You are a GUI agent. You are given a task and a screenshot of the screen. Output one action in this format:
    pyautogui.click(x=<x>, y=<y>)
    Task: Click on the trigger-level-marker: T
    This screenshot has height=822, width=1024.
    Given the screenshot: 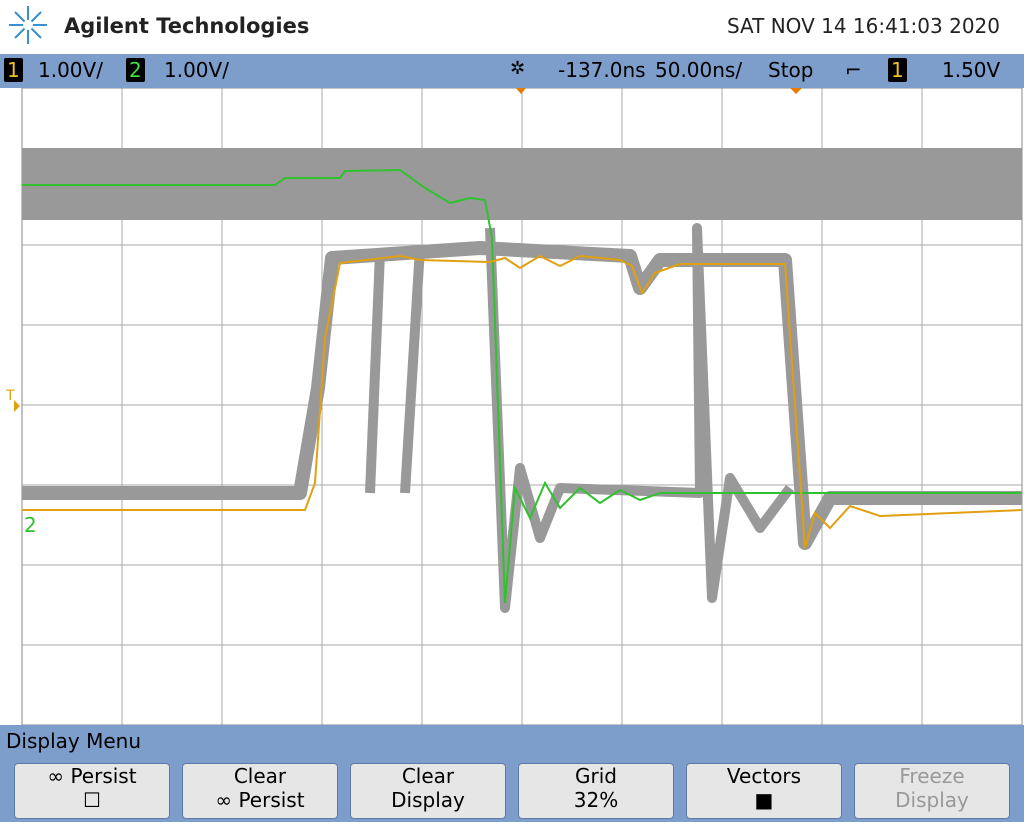 What is the action you would take?
    pyautogui.click(x=10, y=396)
    